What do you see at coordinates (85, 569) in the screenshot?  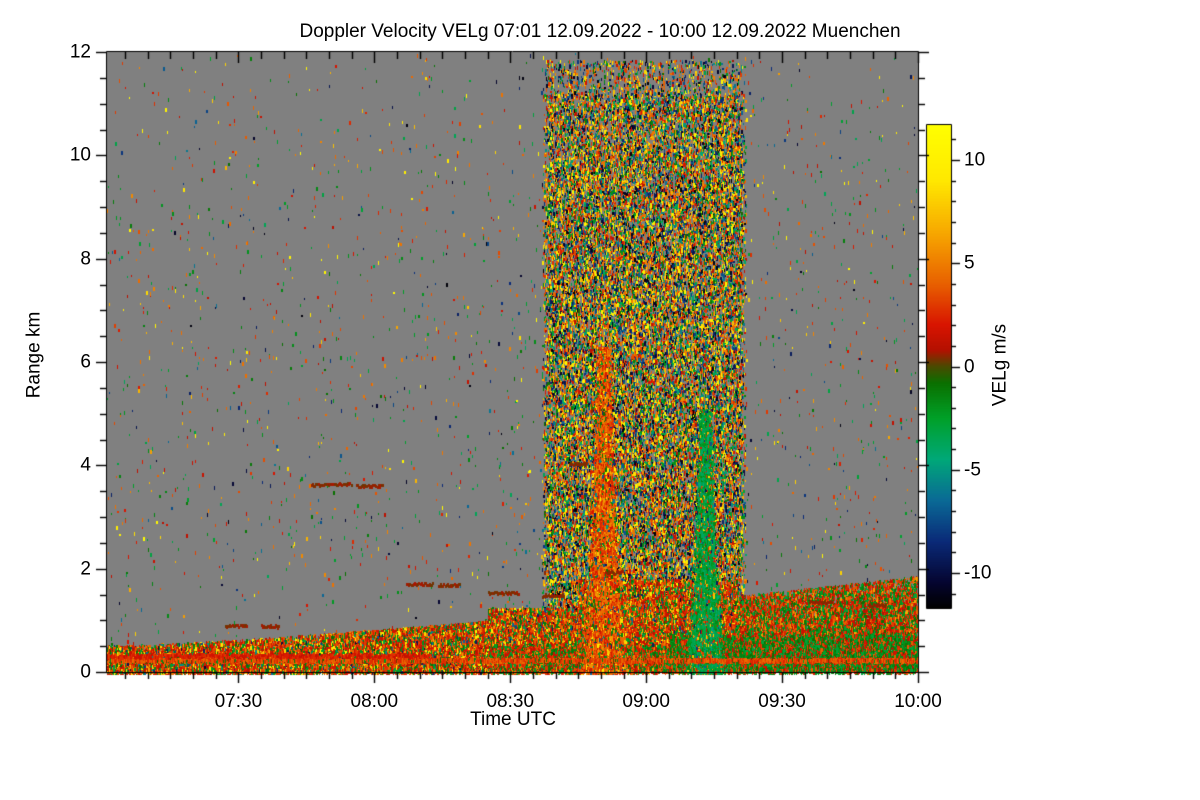 I see `y-tick-label: 2` at bounding box center [85, 569].